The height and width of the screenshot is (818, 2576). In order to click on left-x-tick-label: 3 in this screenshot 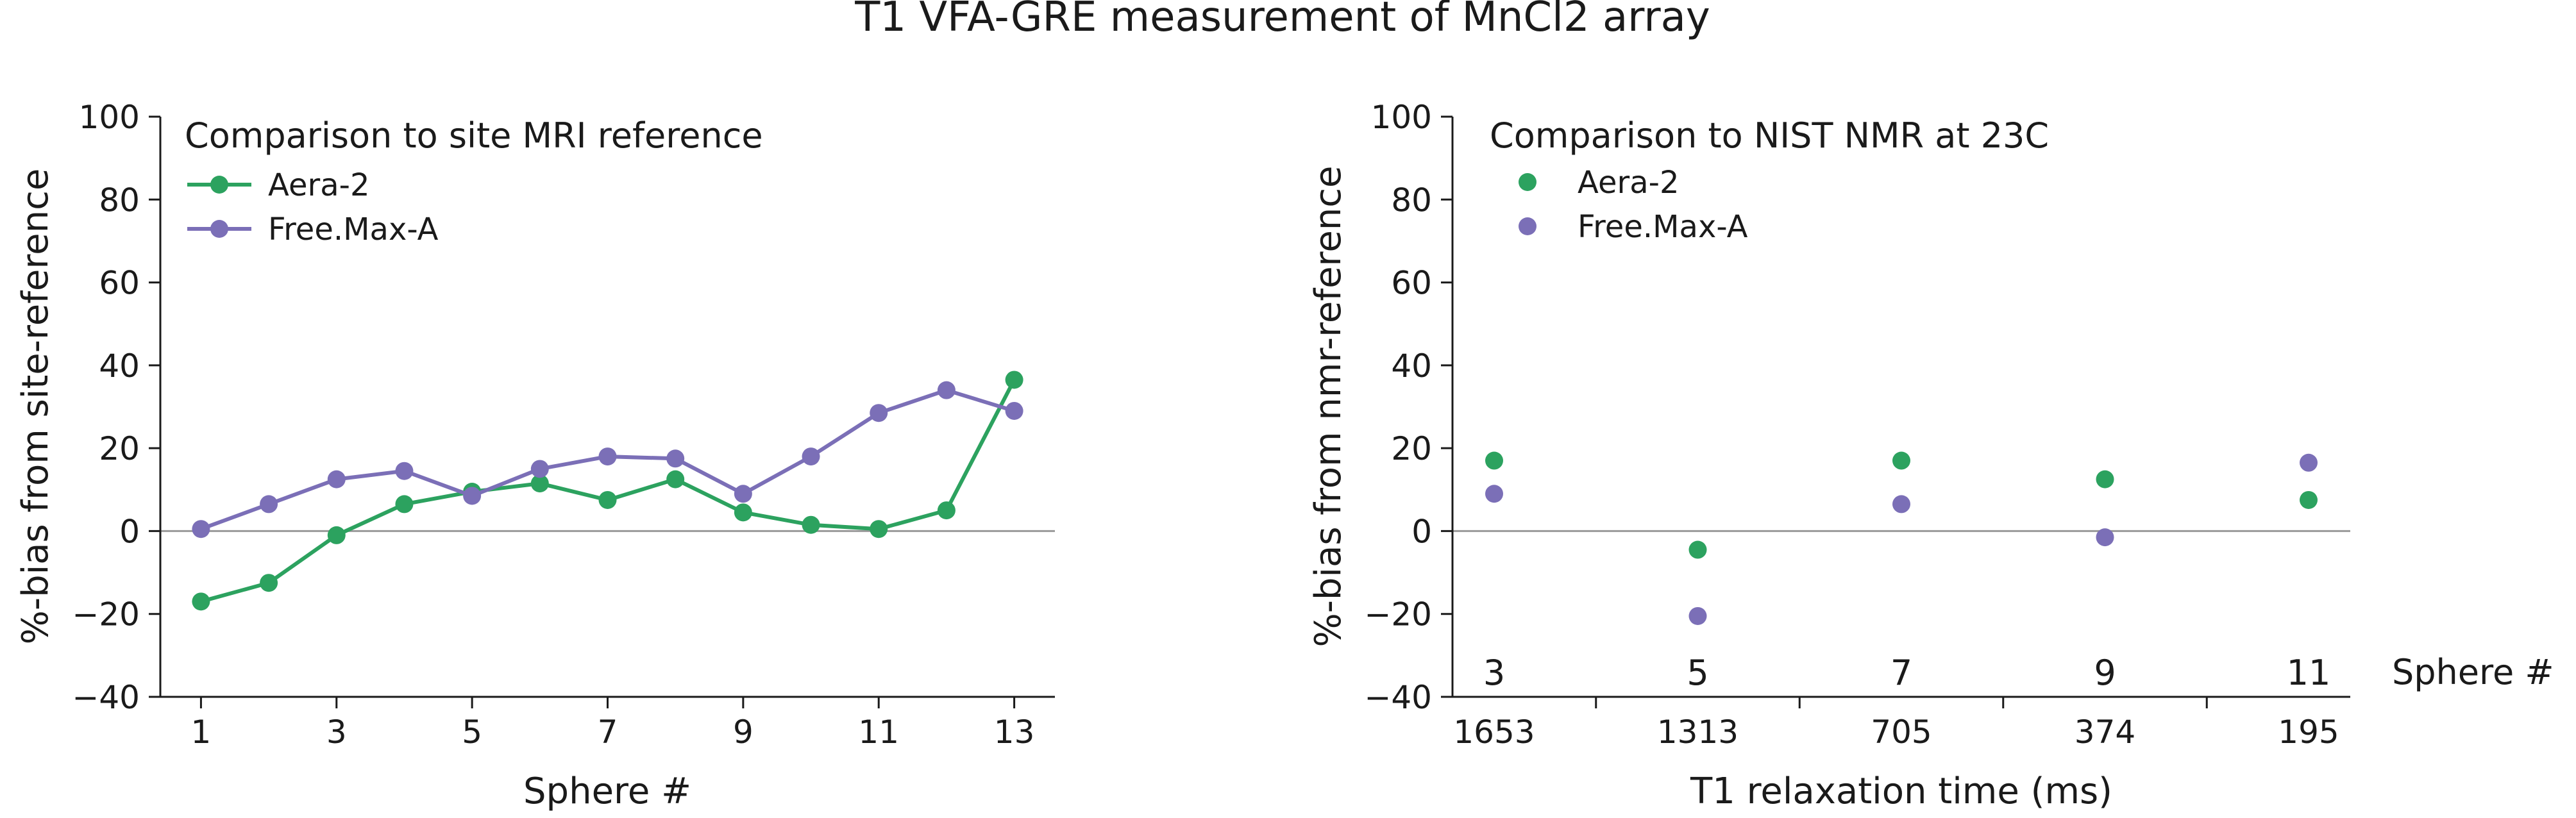, I will do `click(336, 732)`.